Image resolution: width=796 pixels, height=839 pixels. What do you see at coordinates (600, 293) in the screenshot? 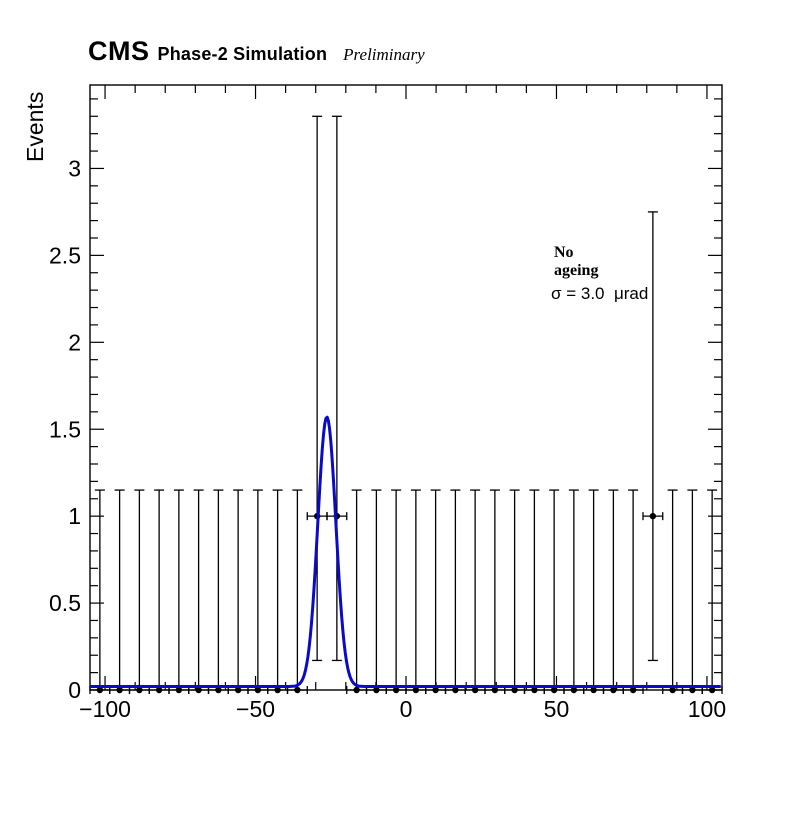
I see `resolution-label: σ = 3.0 μrad` at bounding box center [600, 293].